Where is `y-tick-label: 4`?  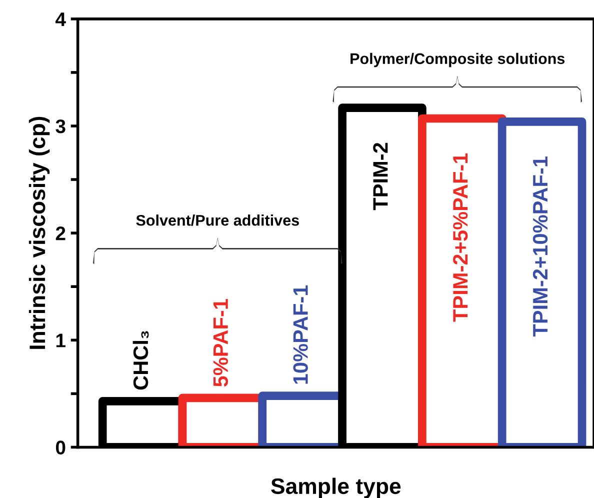
y-tick-label: 4 is located at coordinates (60, 19).